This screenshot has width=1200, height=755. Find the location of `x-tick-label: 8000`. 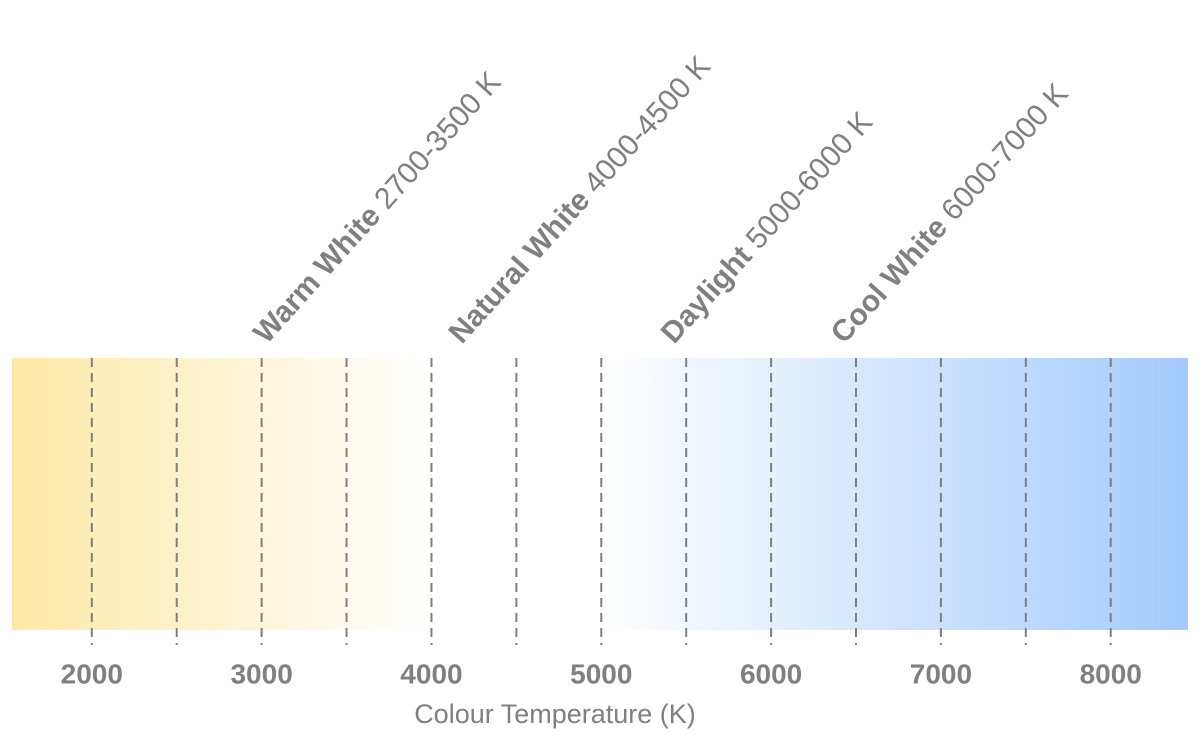

x-tick-label: 8000 is located at coordinates (1111, 673).